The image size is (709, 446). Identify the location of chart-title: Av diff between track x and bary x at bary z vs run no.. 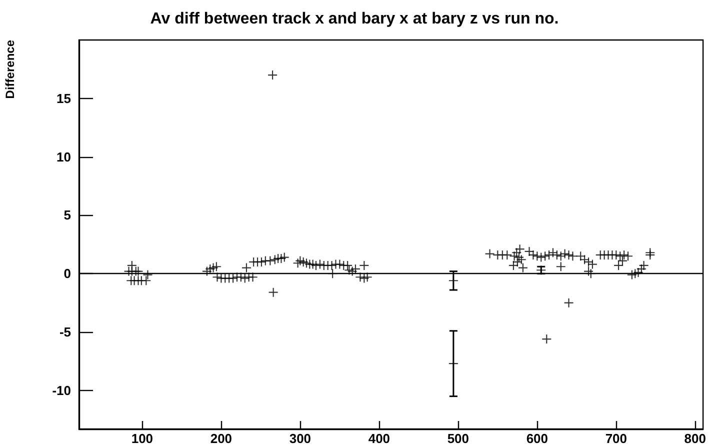
(354, 19).